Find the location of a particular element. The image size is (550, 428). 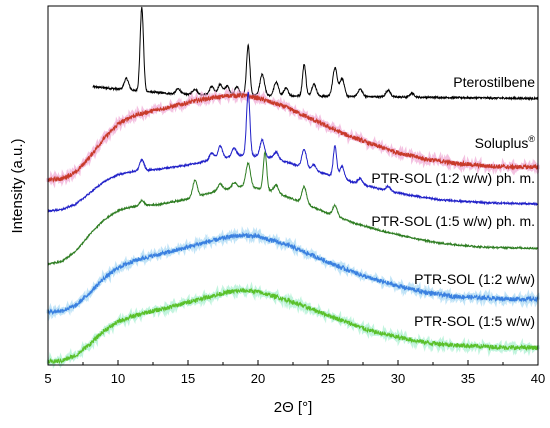

x-tick-label-5: 5 is located at coordinates (47, 378).